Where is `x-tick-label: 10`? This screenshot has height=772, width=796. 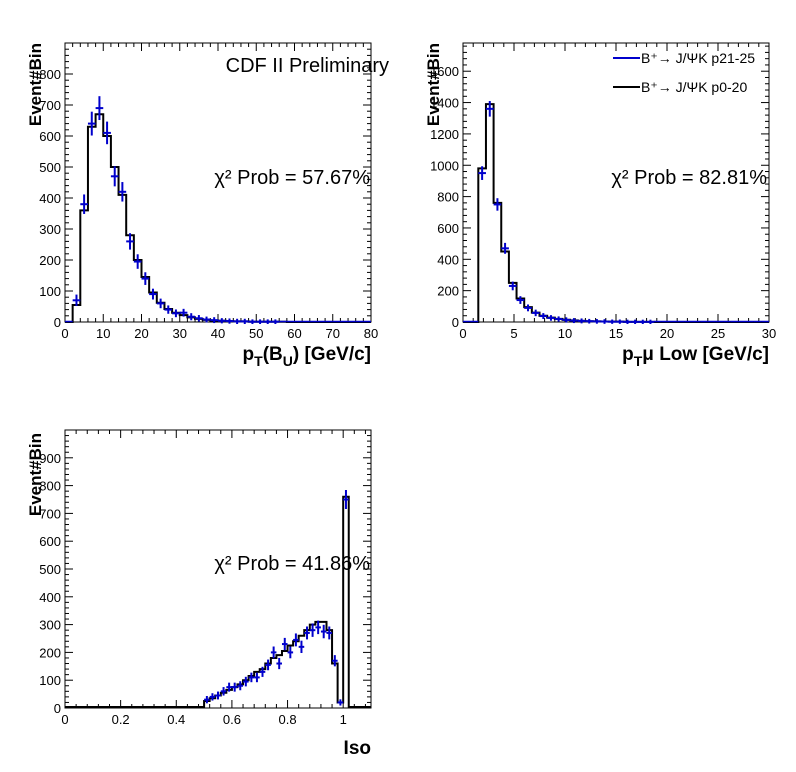 x-tick-label: 10 is located at coordinates (103, 333).